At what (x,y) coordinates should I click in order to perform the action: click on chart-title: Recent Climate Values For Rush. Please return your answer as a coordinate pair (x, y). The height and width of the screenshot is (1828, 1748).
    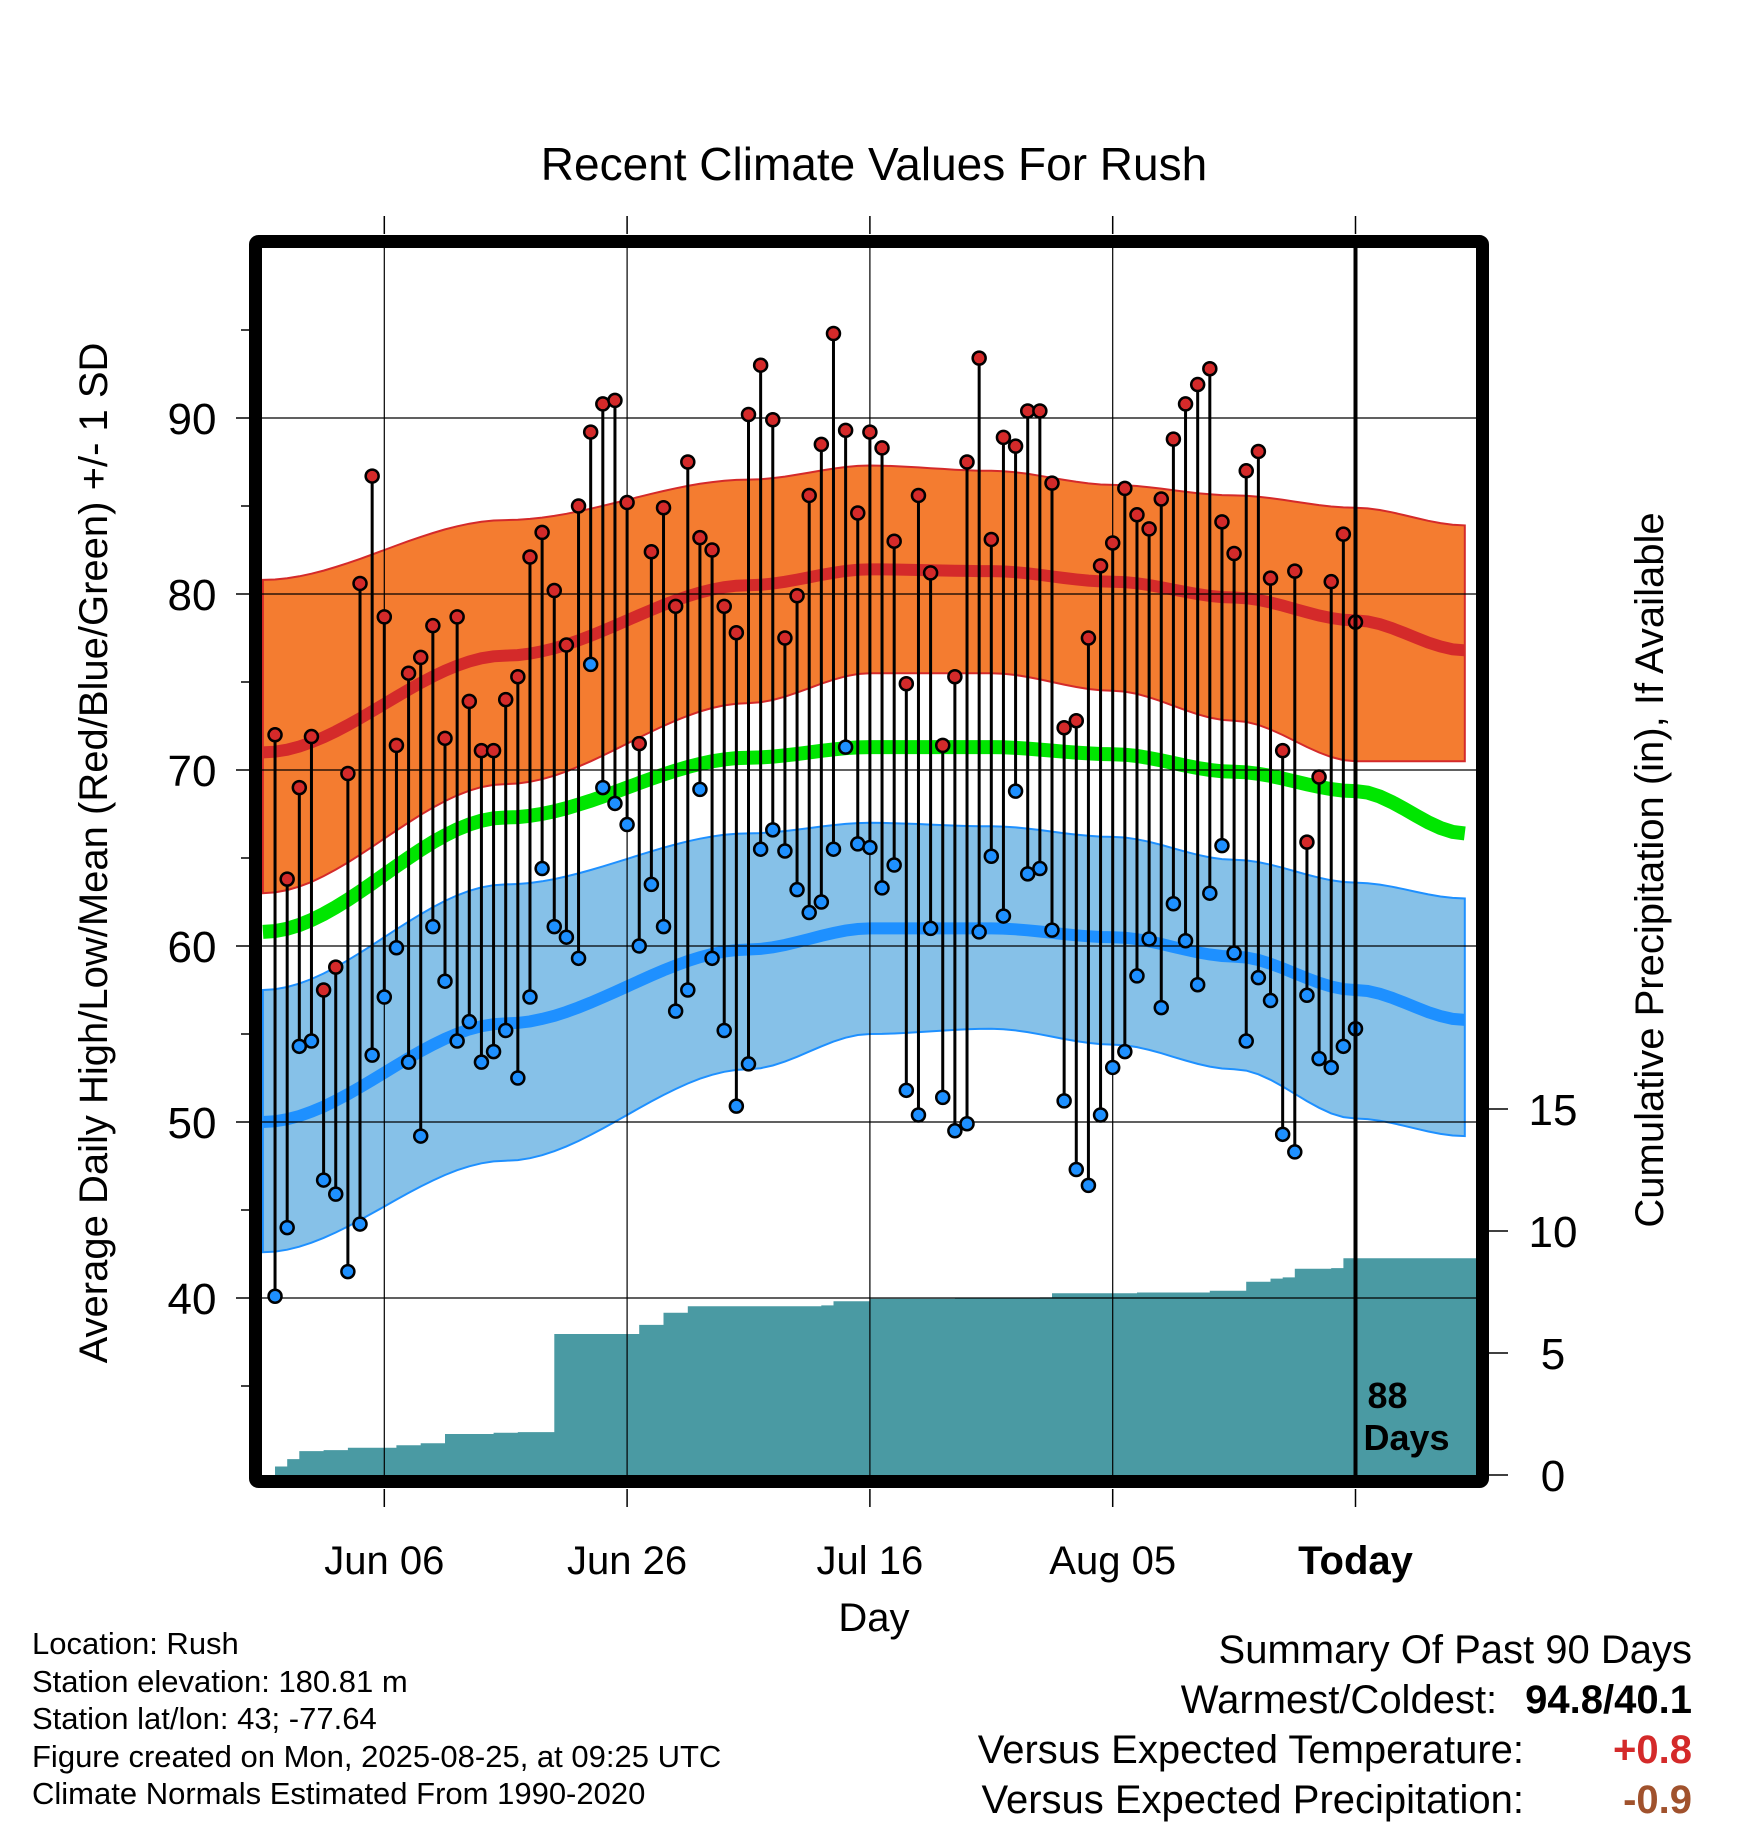
    Looking at the image, I should click on (874, 164).